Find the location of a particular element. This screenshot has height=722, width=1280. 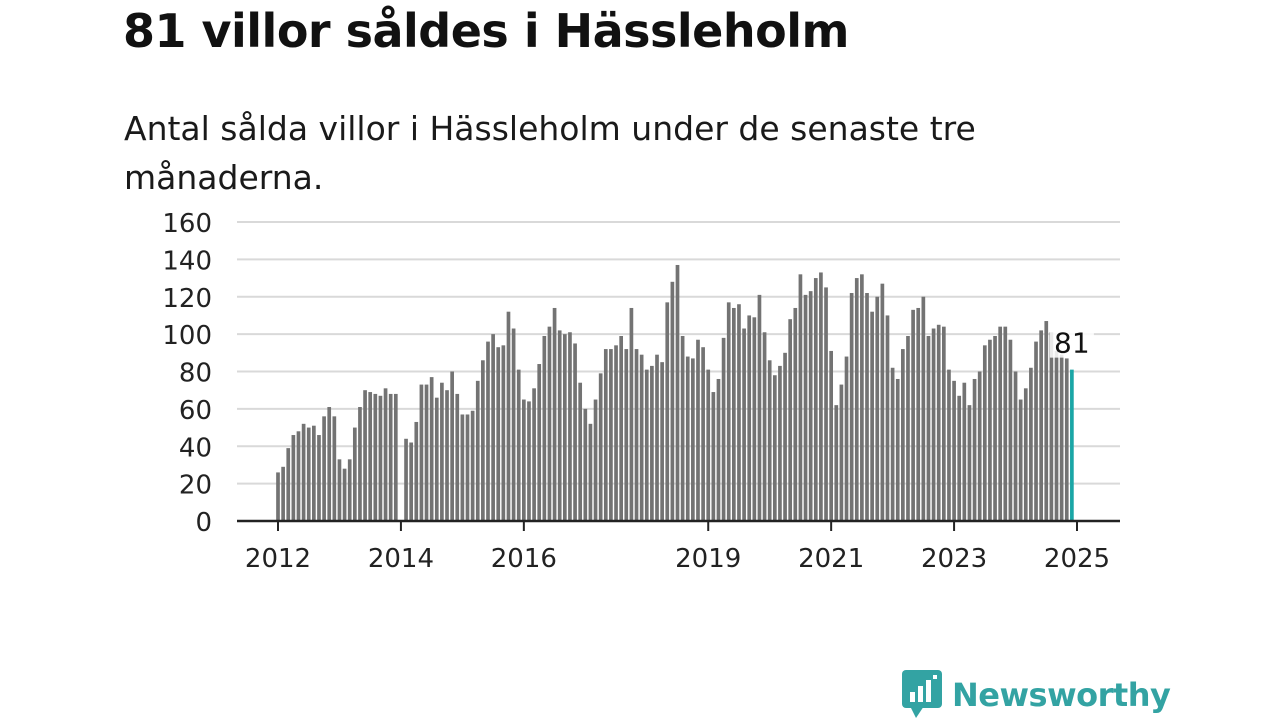

x-tick-label: 2025 is located at coordinates (1077, 559).